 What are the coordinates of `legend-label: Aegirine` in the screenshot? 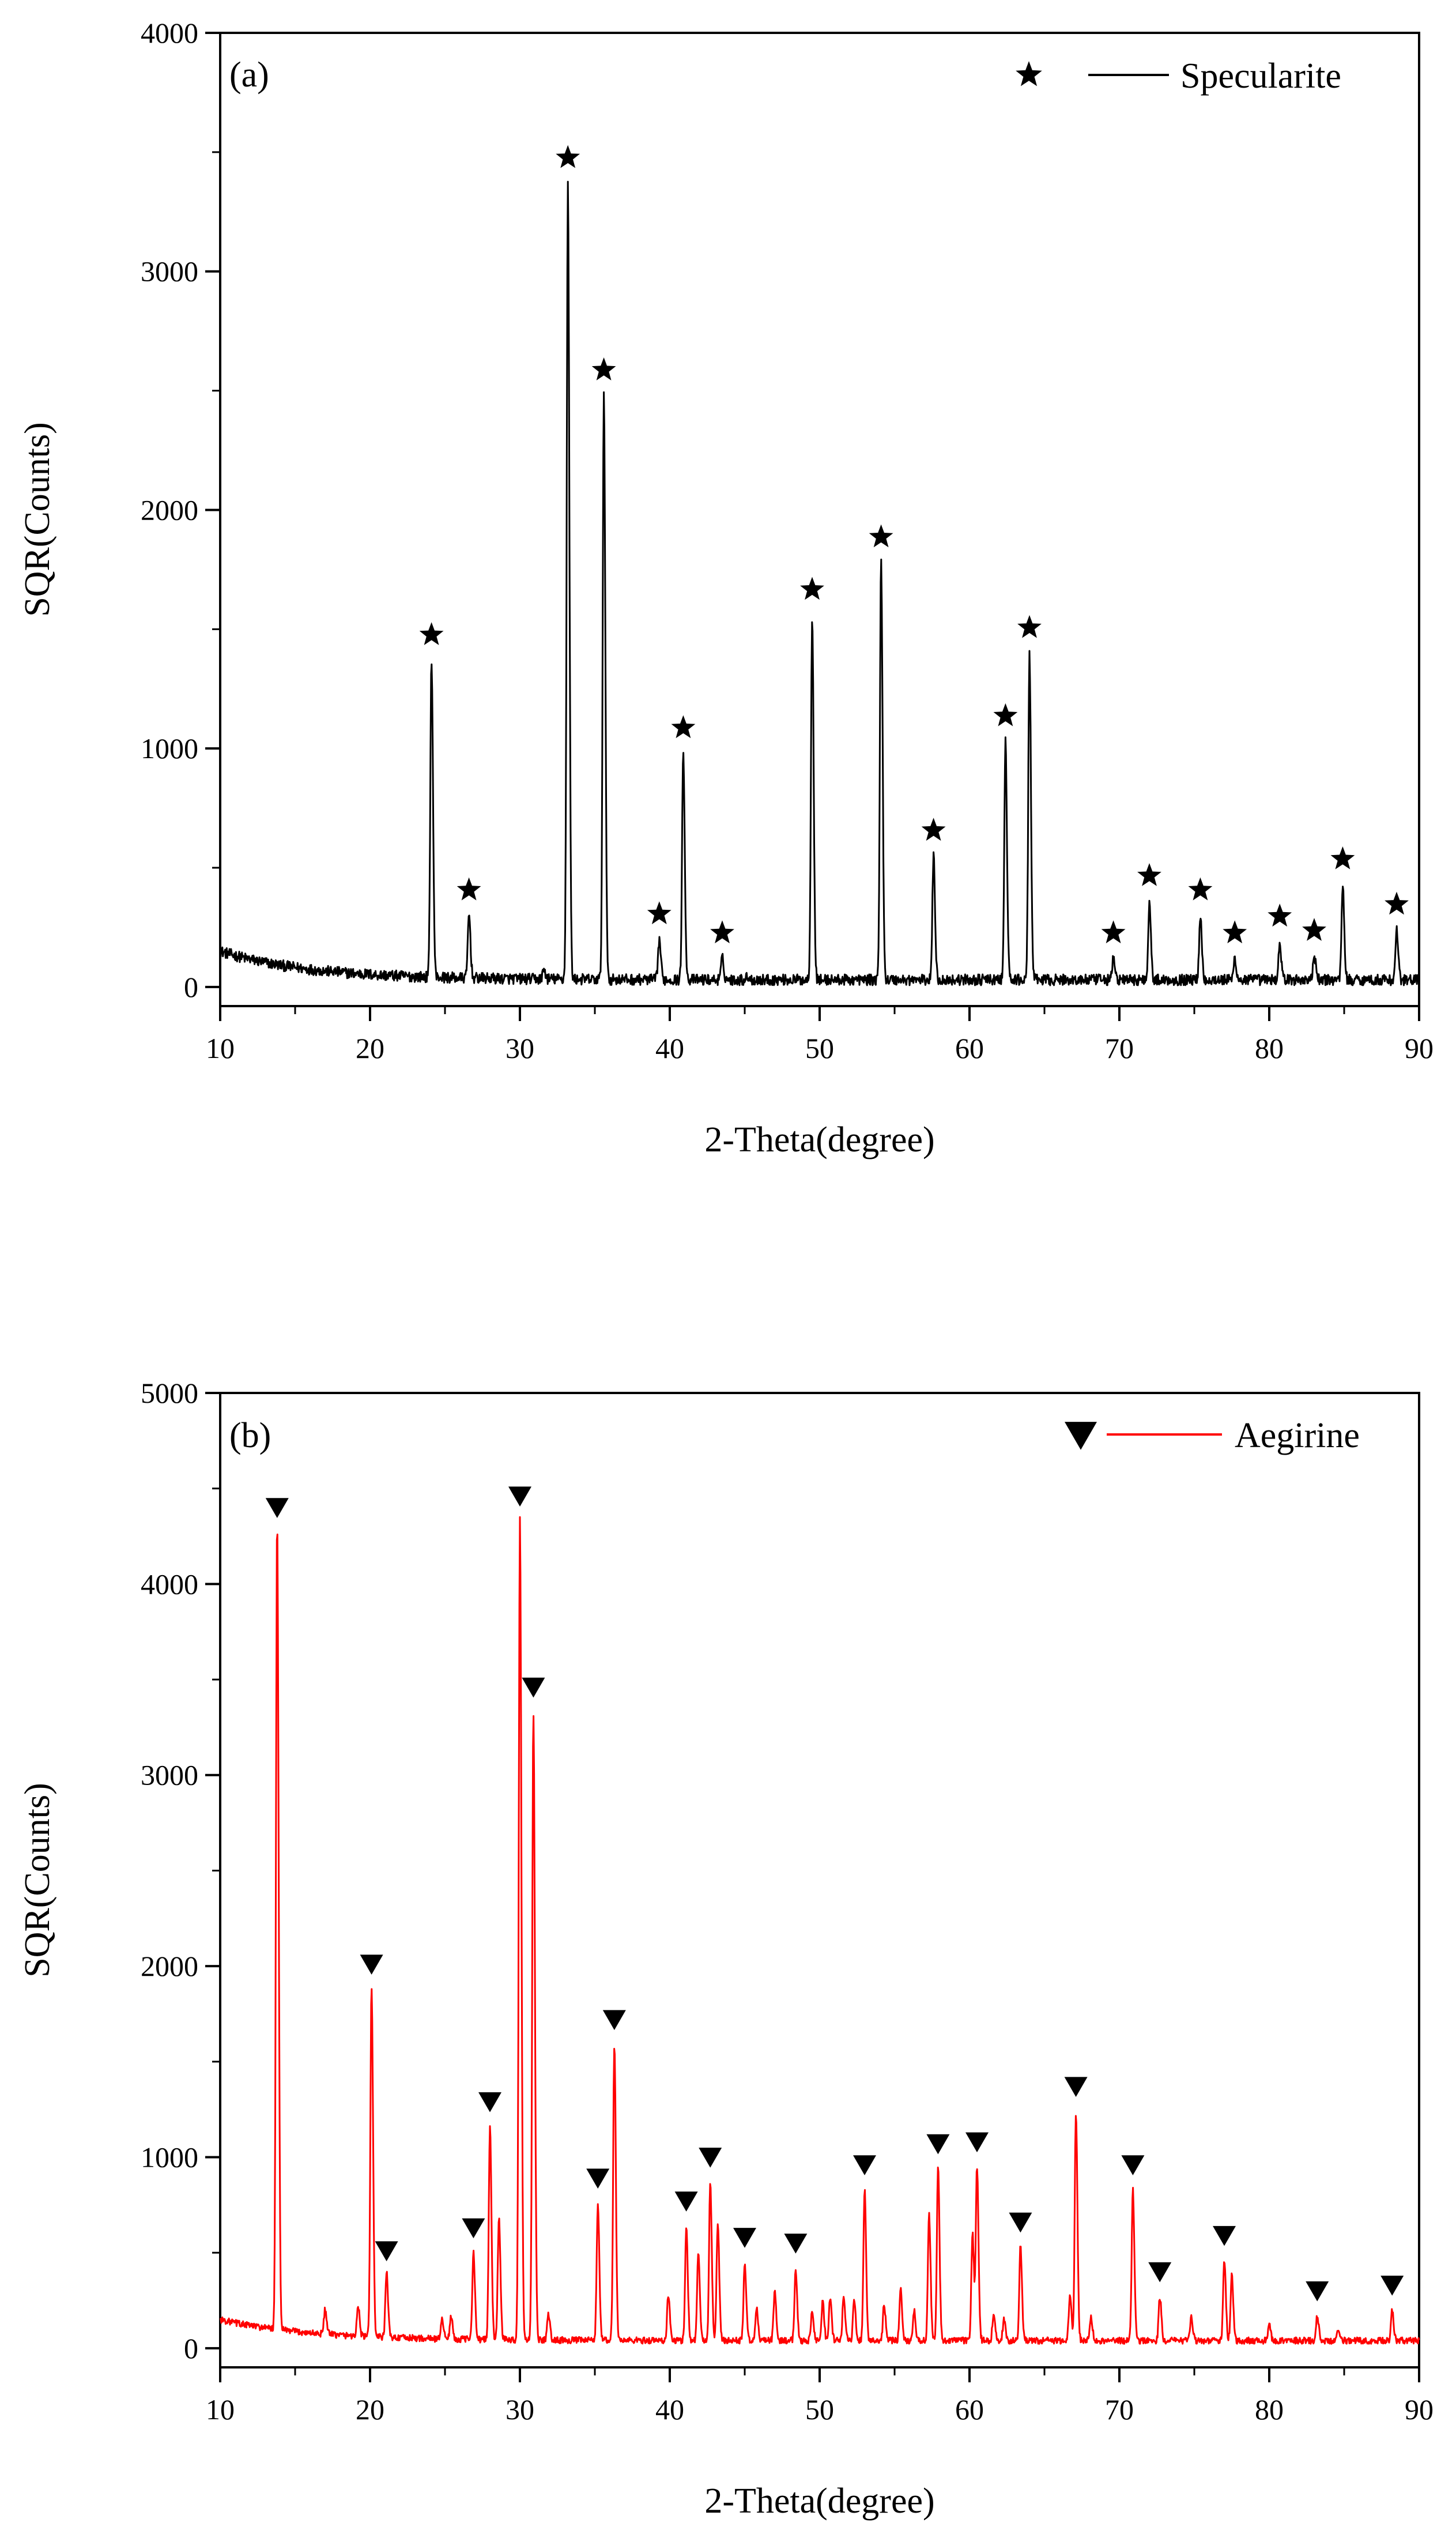 It's located at (1297, 1436).